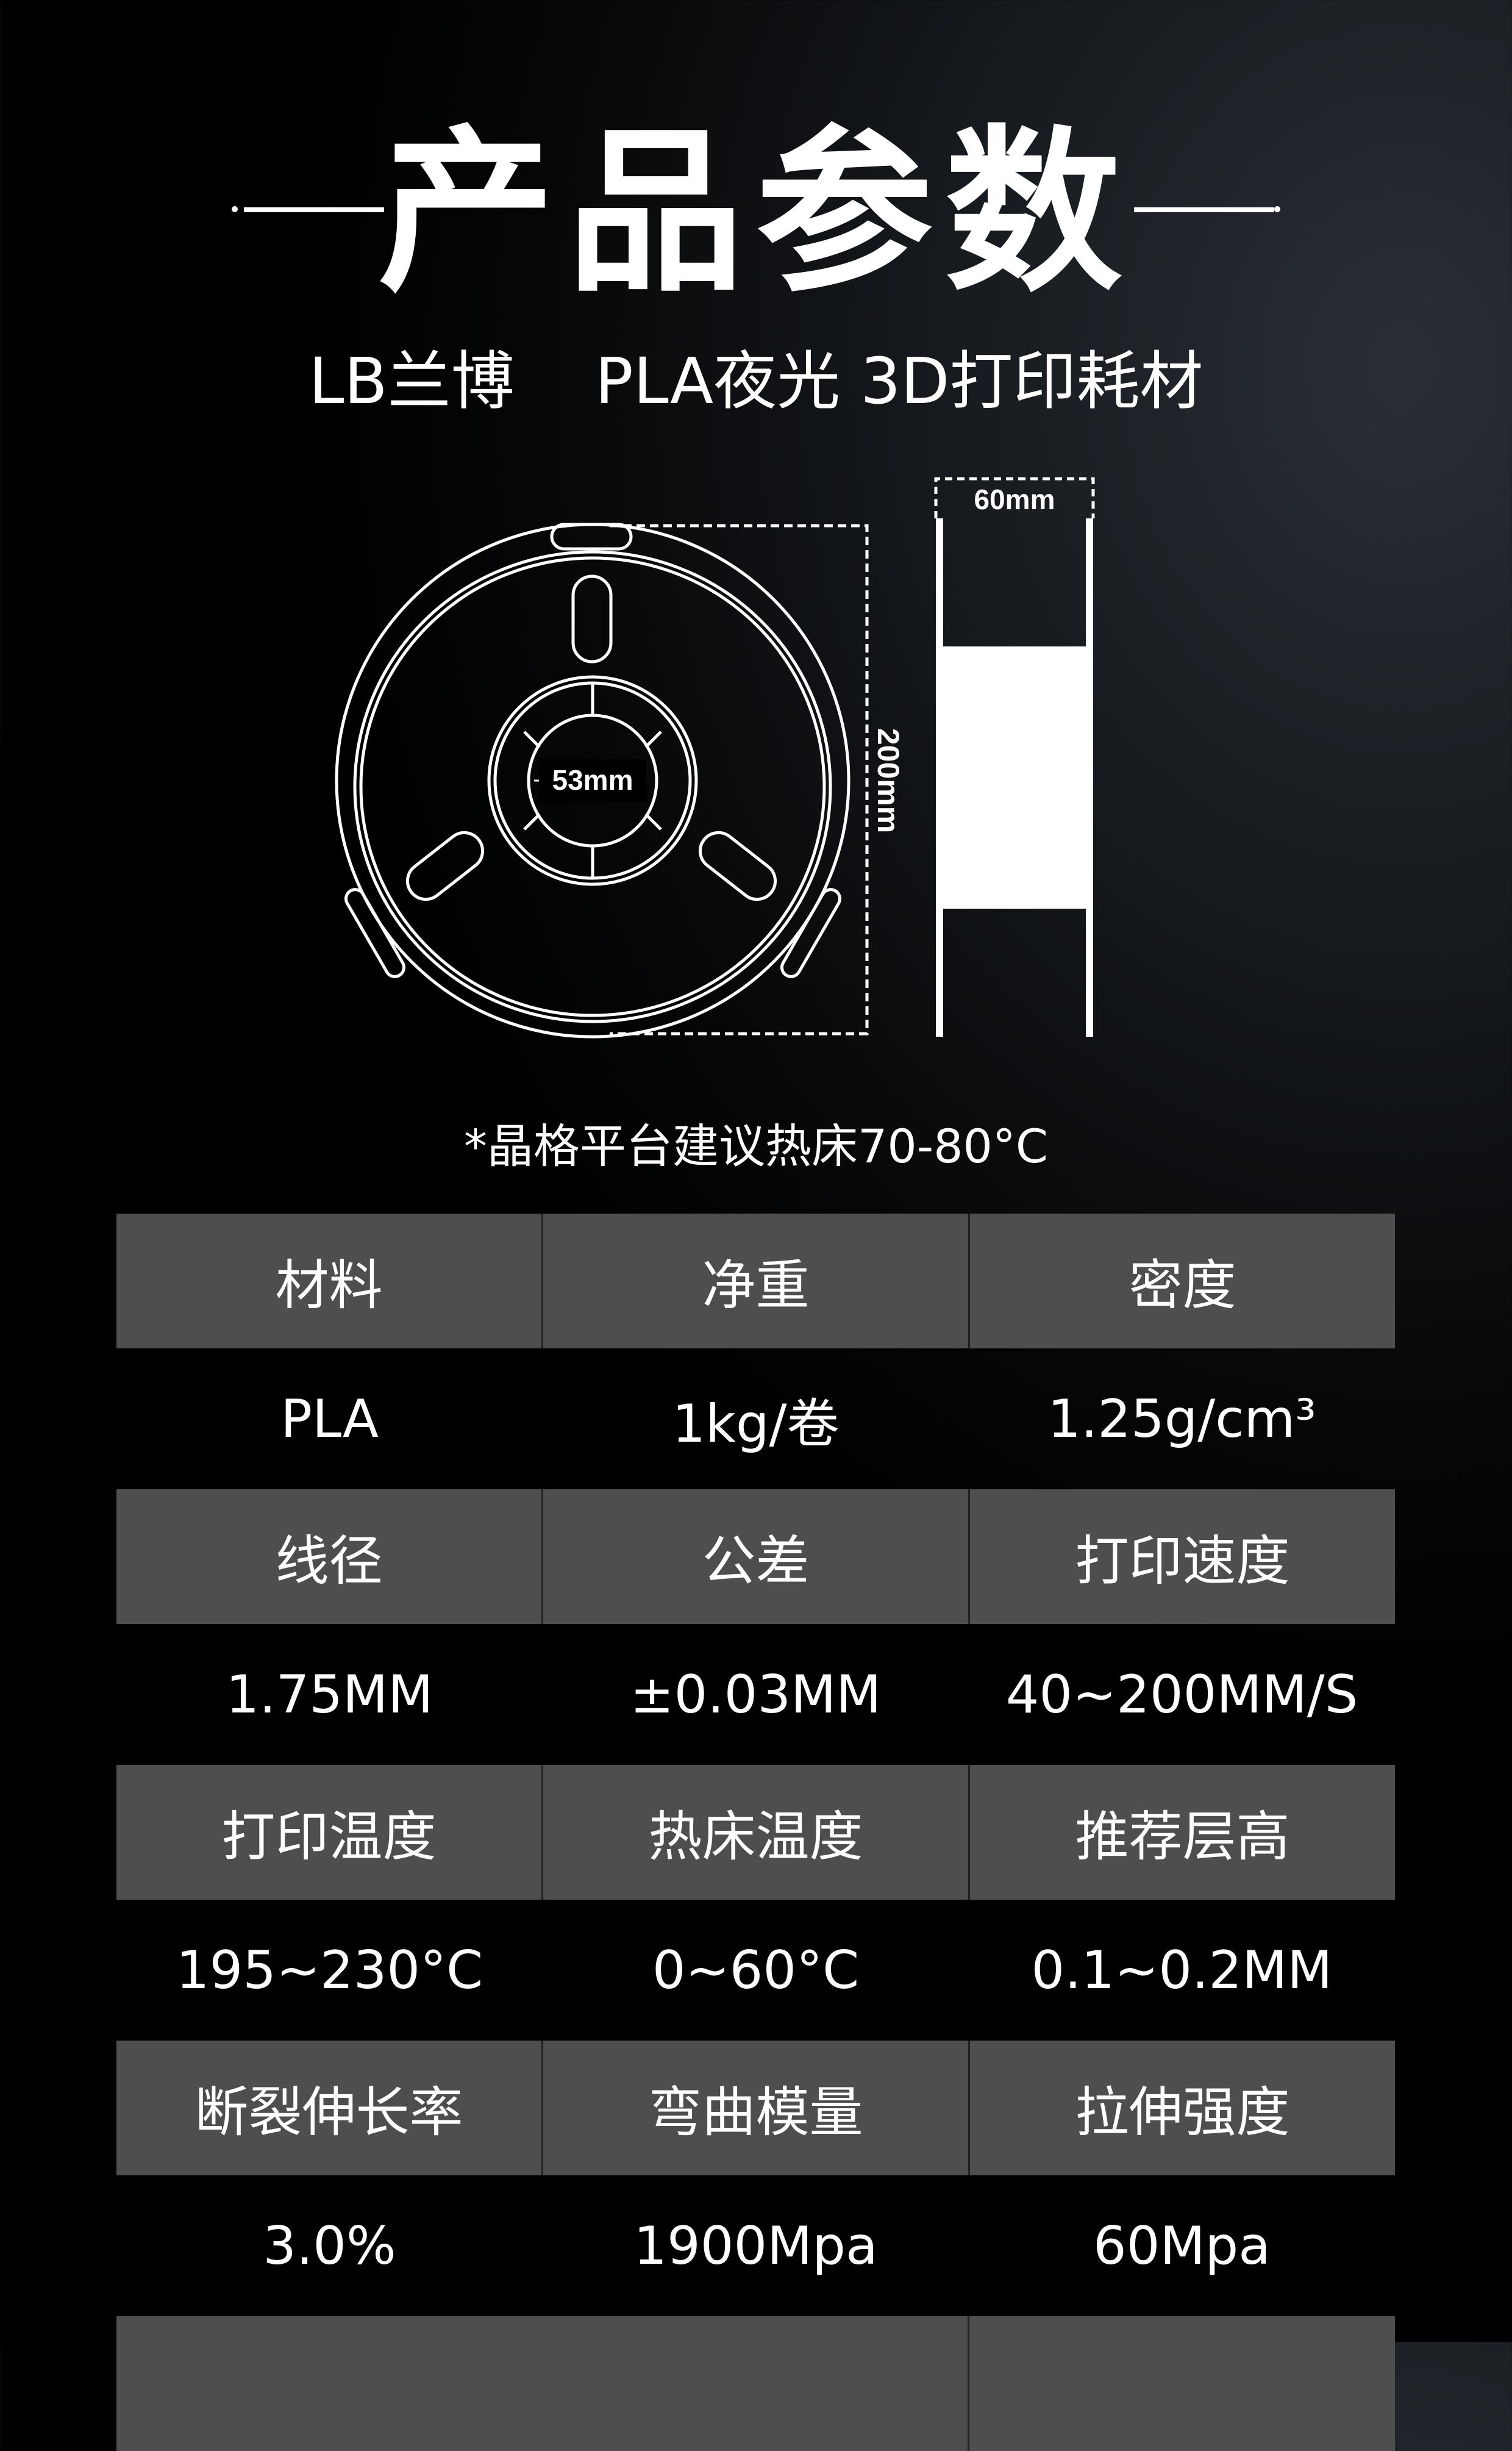 The width and height of the screenshot is (1512, 2451). I want to click on title-line-left, so click(314, 209).